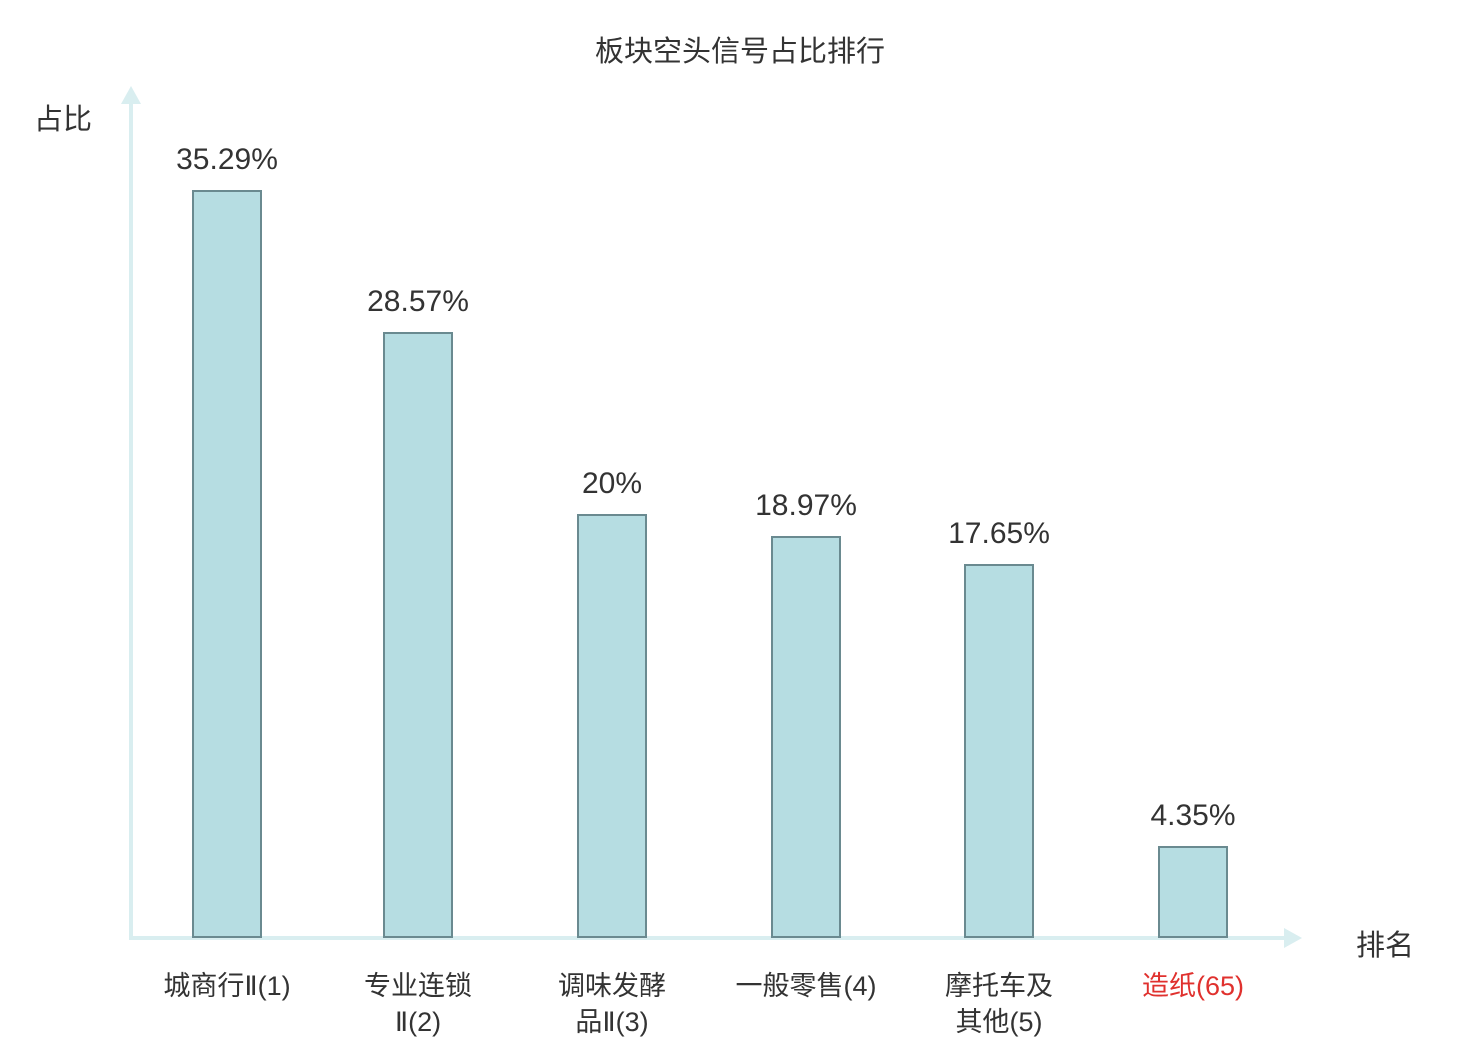 The width and height of the screenshot is (1480, 1040). I want to click on bar-value-label: 4.35%, so click(1193, 815).